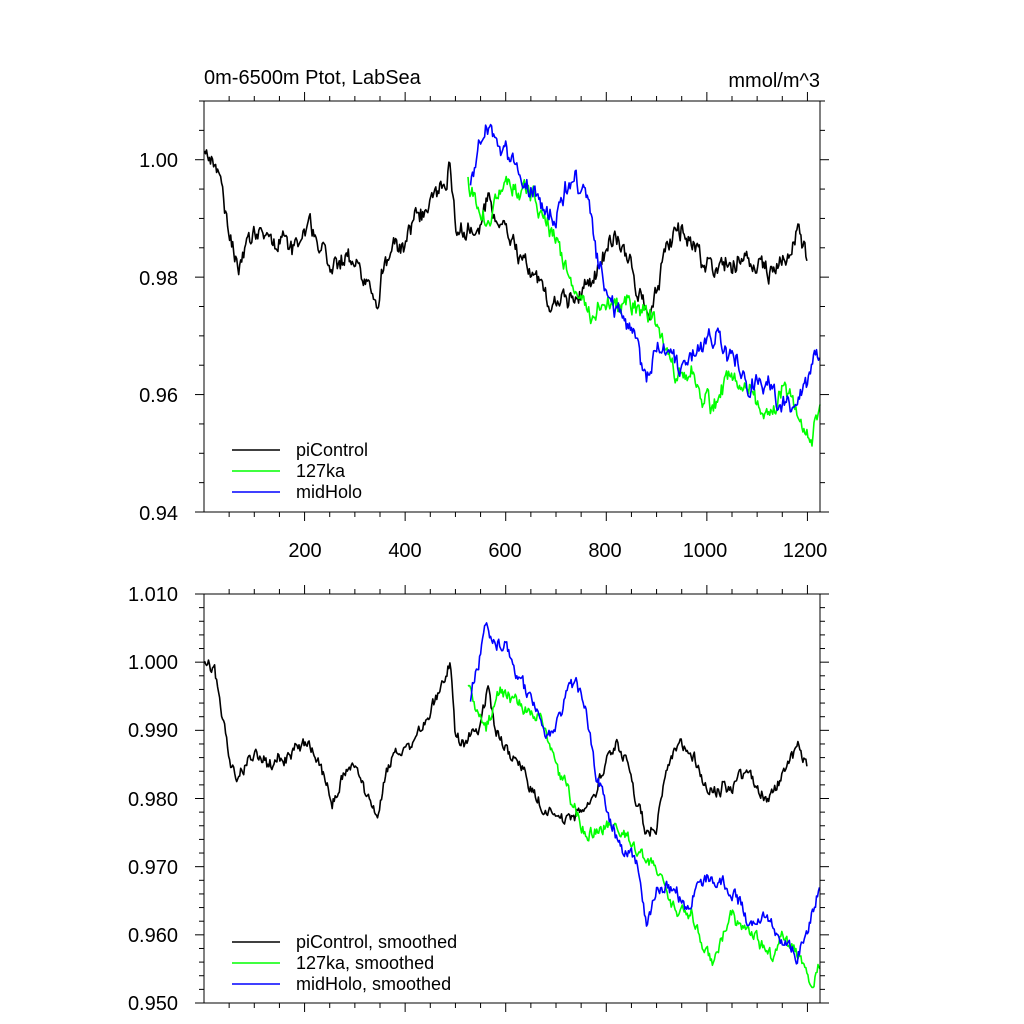 This screenshot has width=1024, height=1024. What do you see at coordinates (153, 595) in the screenshot?
I see `ytick-label: 1.010` at bounding box center [153, 595].